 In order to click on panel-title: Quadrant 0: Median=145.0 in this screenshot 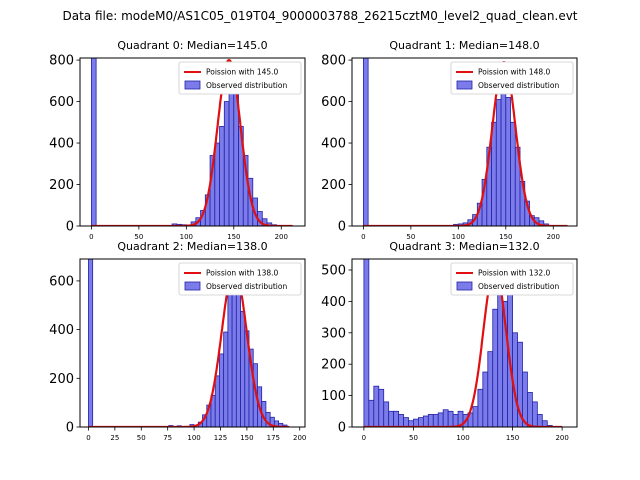, I will do `click(192, 45)`.